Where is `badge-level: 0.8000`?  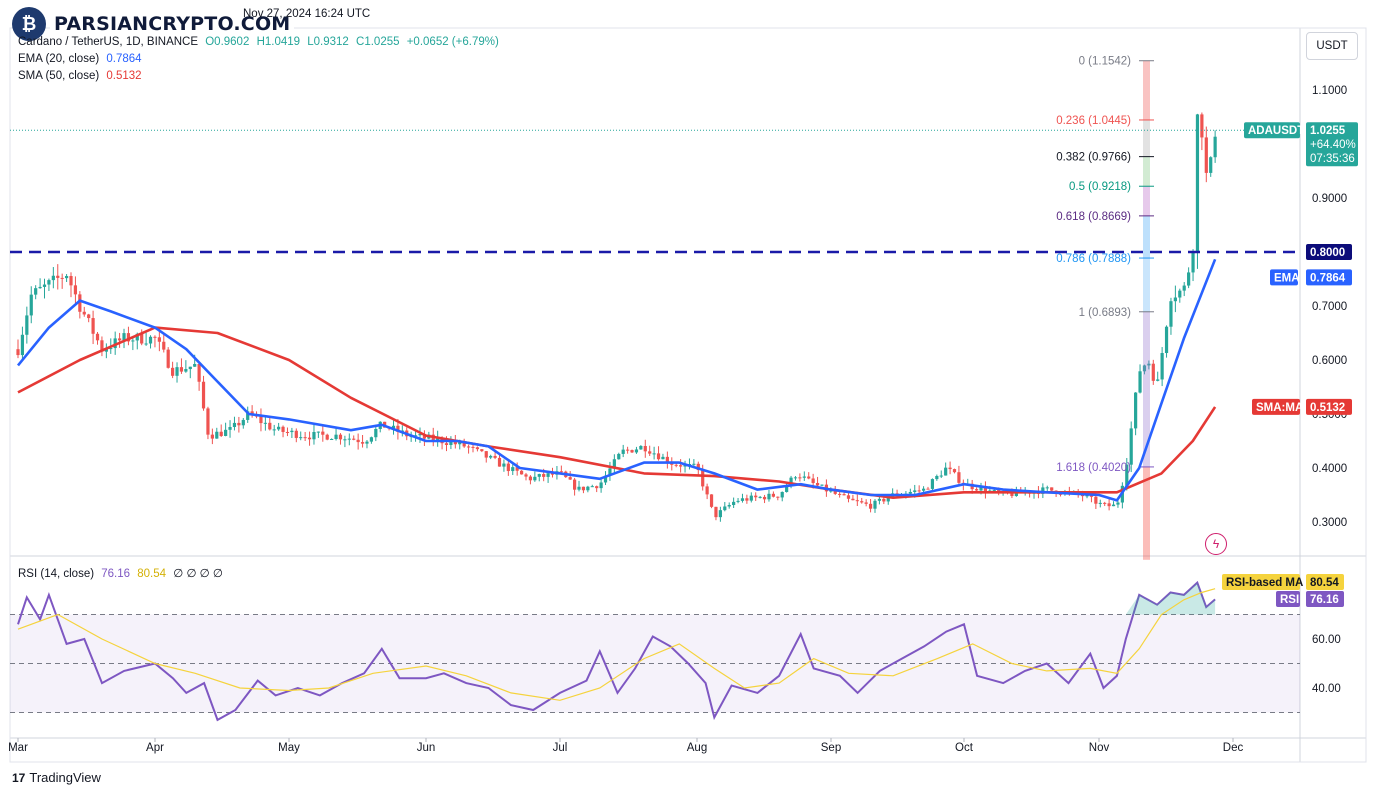
badge-level: 0.8000 is located at coordinates (1329, 252).